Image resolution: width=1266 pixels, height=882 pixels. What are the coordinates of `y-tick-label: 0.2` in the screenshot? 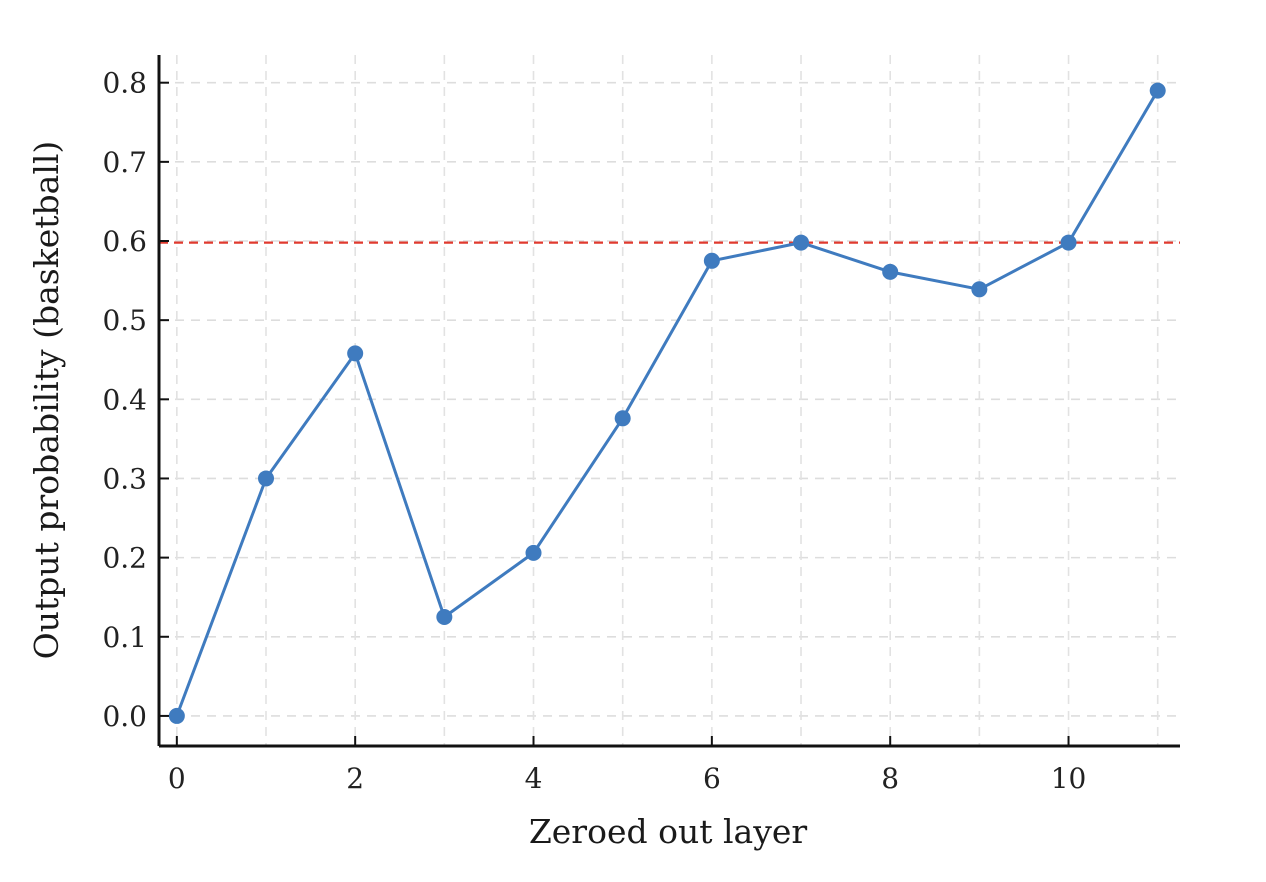 It's located at (124, 558).